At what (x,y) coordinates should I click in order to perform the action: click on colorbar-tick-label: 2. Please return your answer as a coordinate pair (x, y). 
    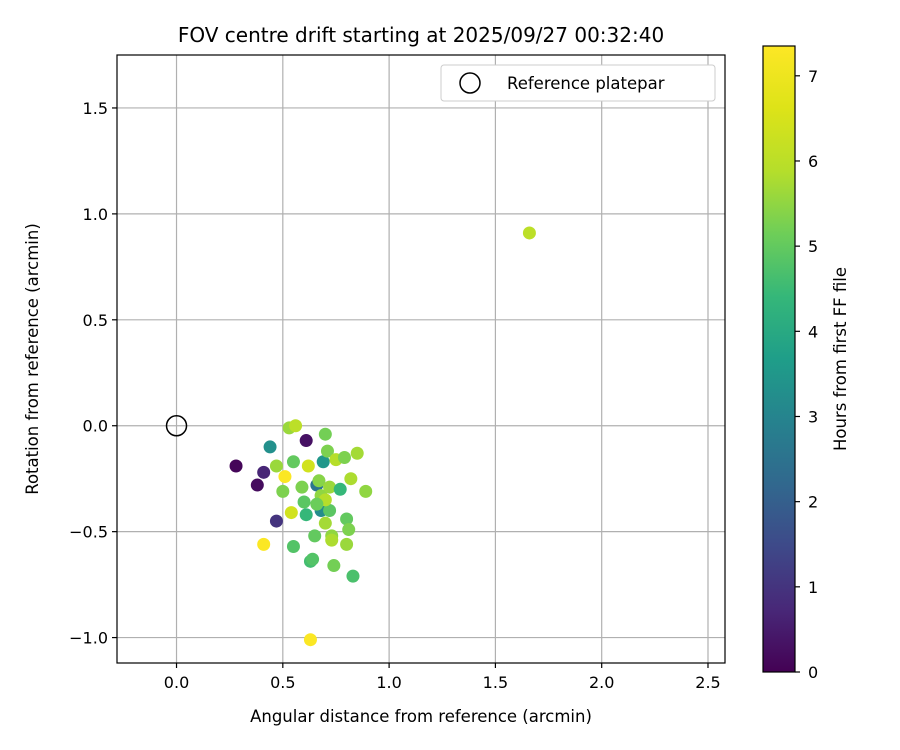
    Looking at the image, I should click on (813, 502).